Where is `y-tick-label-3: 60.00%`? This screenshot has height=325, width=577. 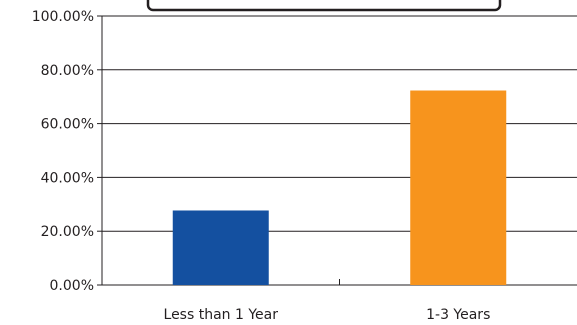
y-tick-label-3: 60.00% is located at coordinates (67, 125).